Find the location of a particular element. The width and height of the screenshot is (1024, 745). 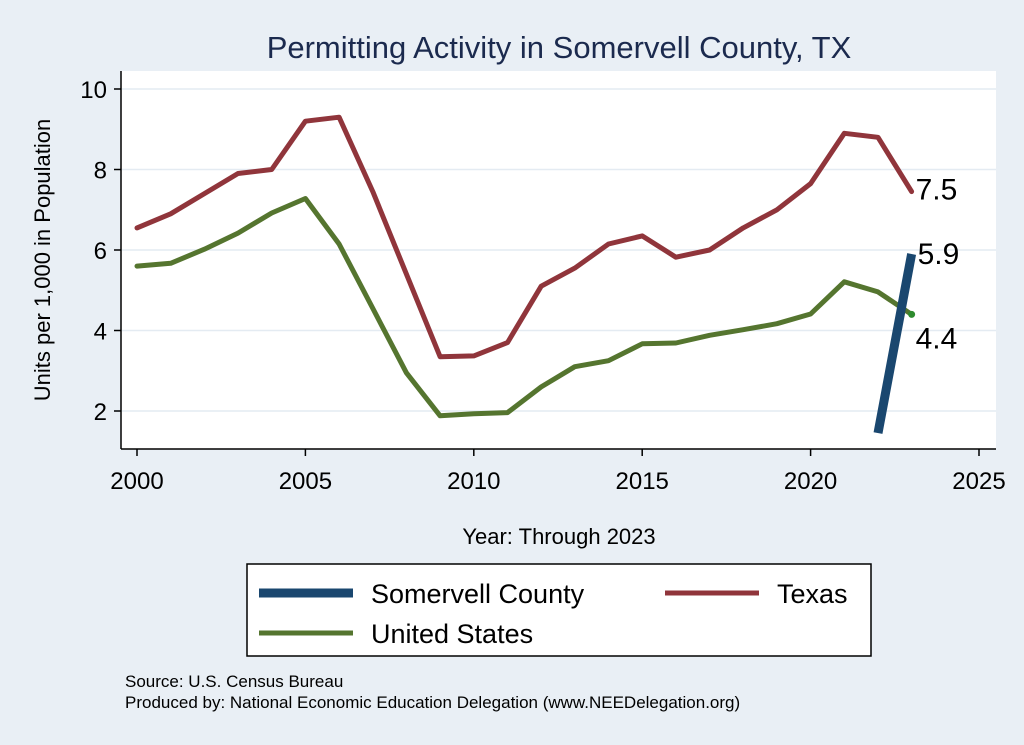

x-tick-label-3: 2015 is located at coordinates (642, 481).